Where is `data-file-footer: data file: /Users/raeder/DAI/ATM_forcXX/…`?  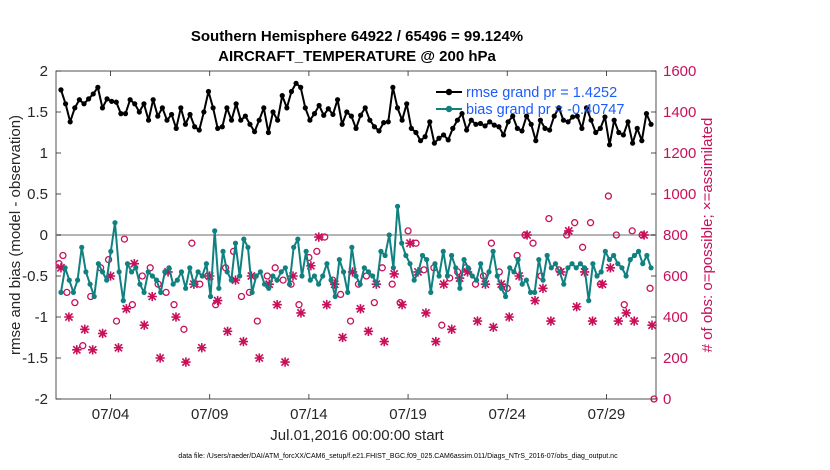
data-file-footer: data file: /Users/raeder/DAI/ATM_forcXX/… is located at coordinates (398, 456).